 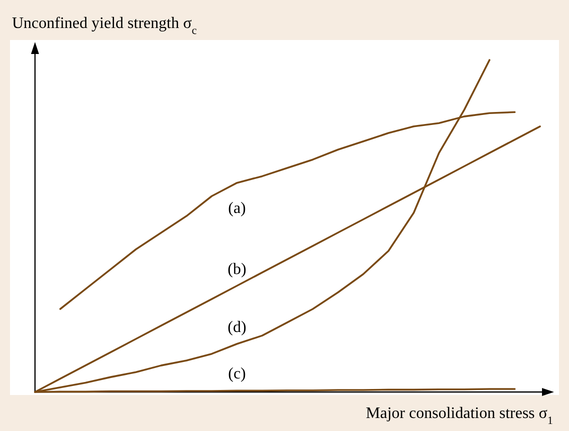 What do you see at coordinates (459, 416) in the screenshot?
I see `x-axis-title: Major consolidation stress σ$_{1}$` at bounding box center [459, 416].